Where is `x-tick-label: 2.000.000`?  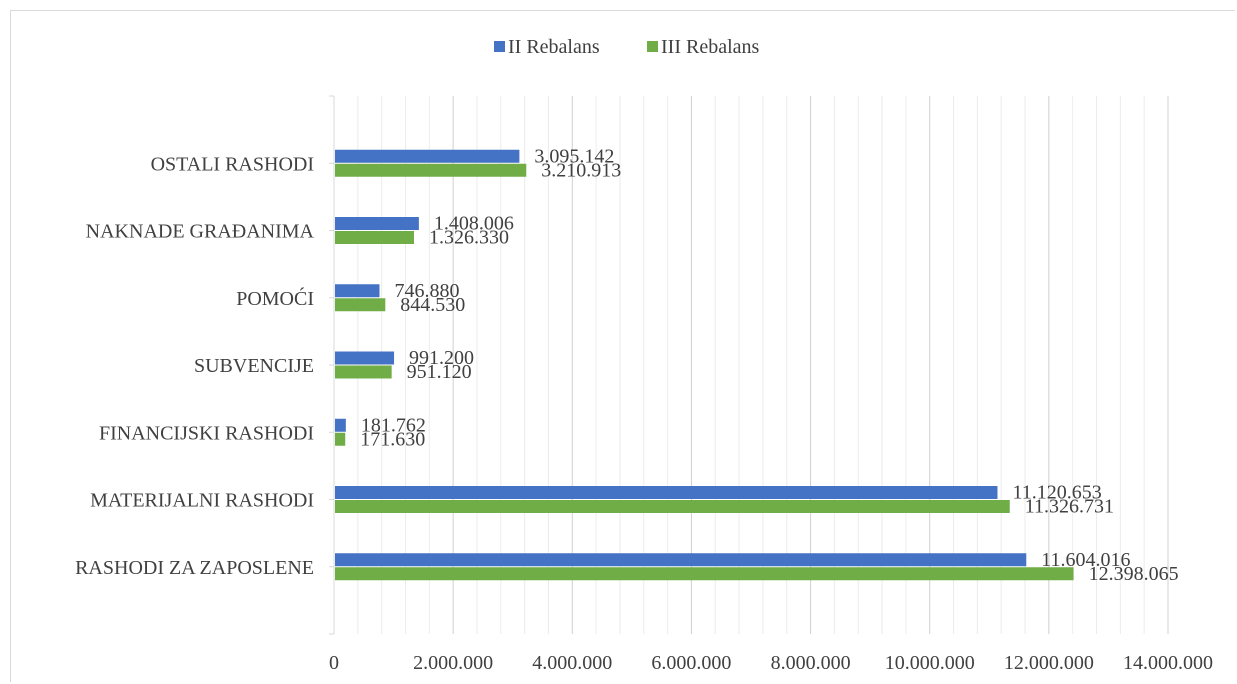
x-tick-label: 2.000.000 is located at coordinates (453, 663).